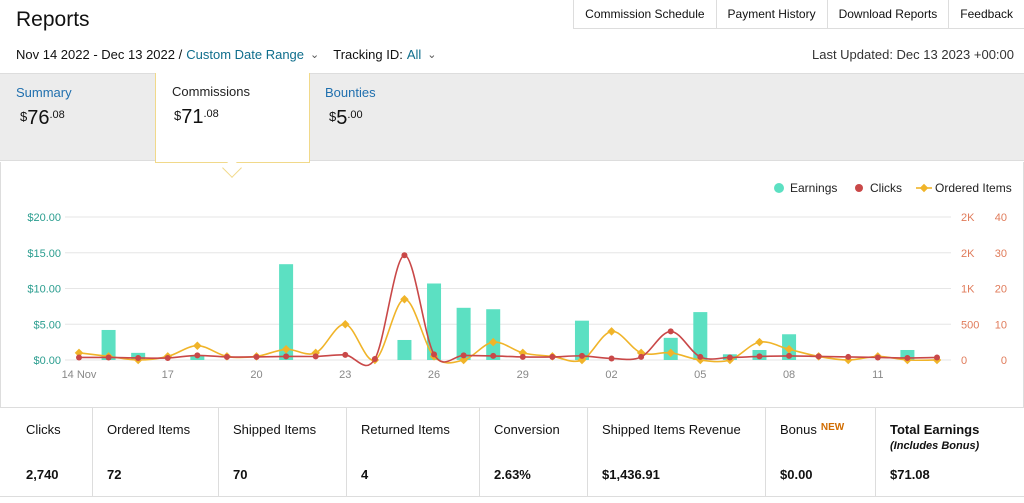 The height and width of the screenshot is (503, 1024). What do you see at coordinates (149, 429) in the screenshot?
I see `stat-ordered-label: Ordered Items` at bounding box center [149, 429].